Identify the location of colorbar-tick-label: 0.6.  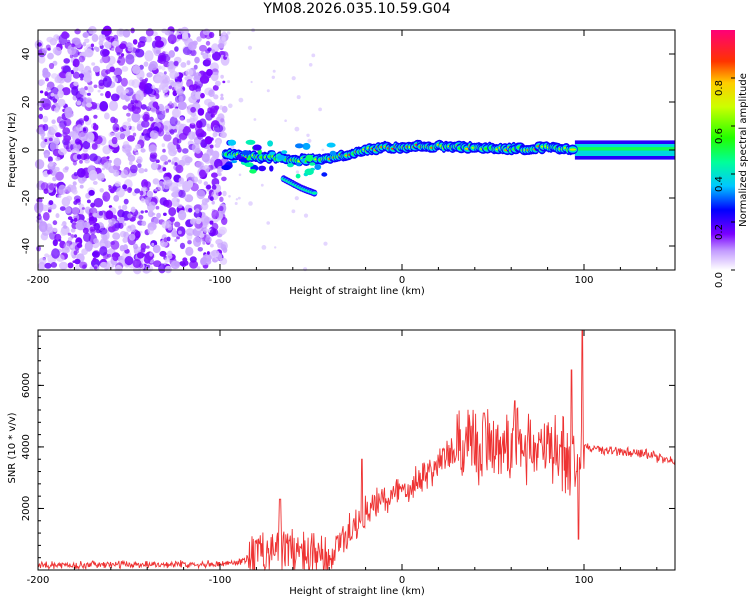
(719, 136).